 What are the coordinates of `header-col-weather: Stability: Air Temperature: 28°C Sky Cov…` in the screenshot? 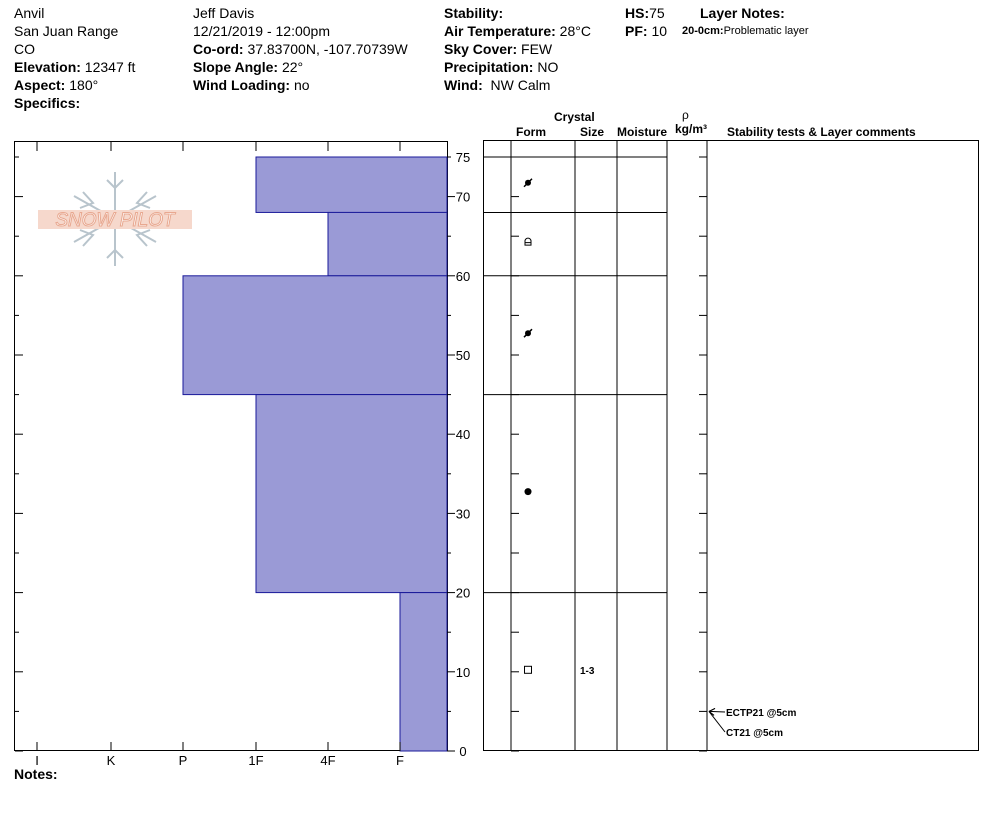 It's located at (517, 49).